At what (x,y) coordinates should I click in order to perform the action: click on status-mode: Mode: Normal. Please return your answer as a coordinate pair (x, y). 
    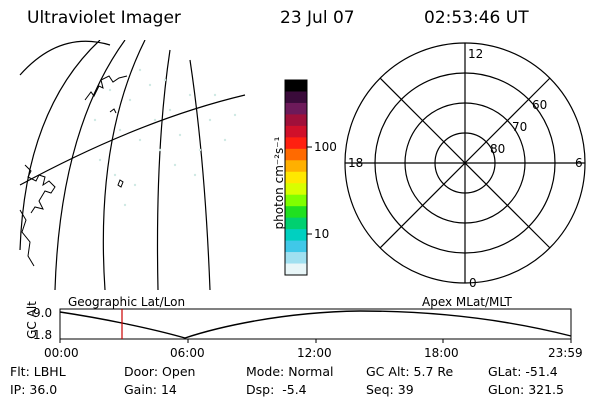
    Looking at the image, I should click on (290, 371).